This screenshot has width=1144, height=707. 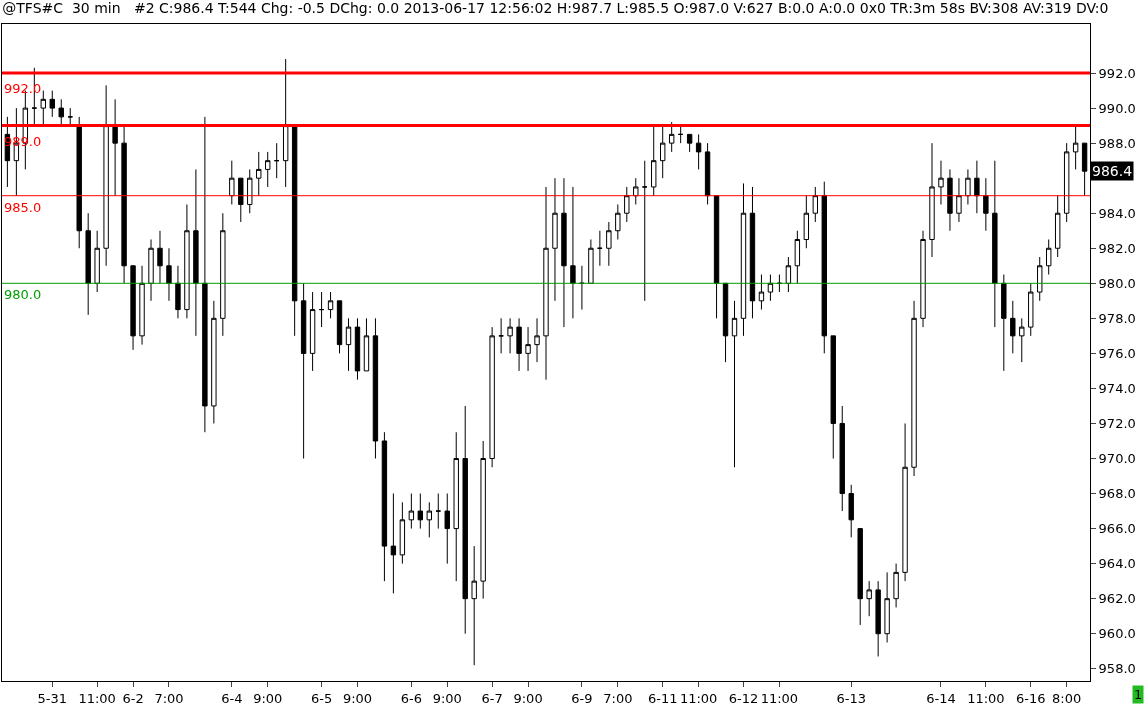 I want to click on text: 1, so click(x=1138, y=694).